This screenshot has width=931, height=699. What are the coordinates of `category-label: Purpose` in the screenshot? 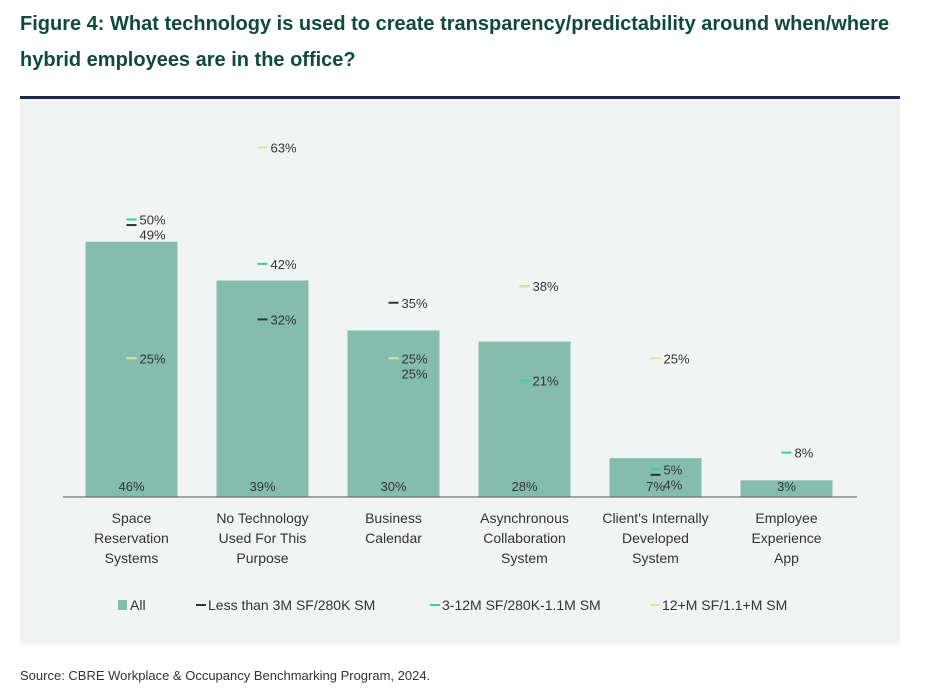 It's located at (262, 558).